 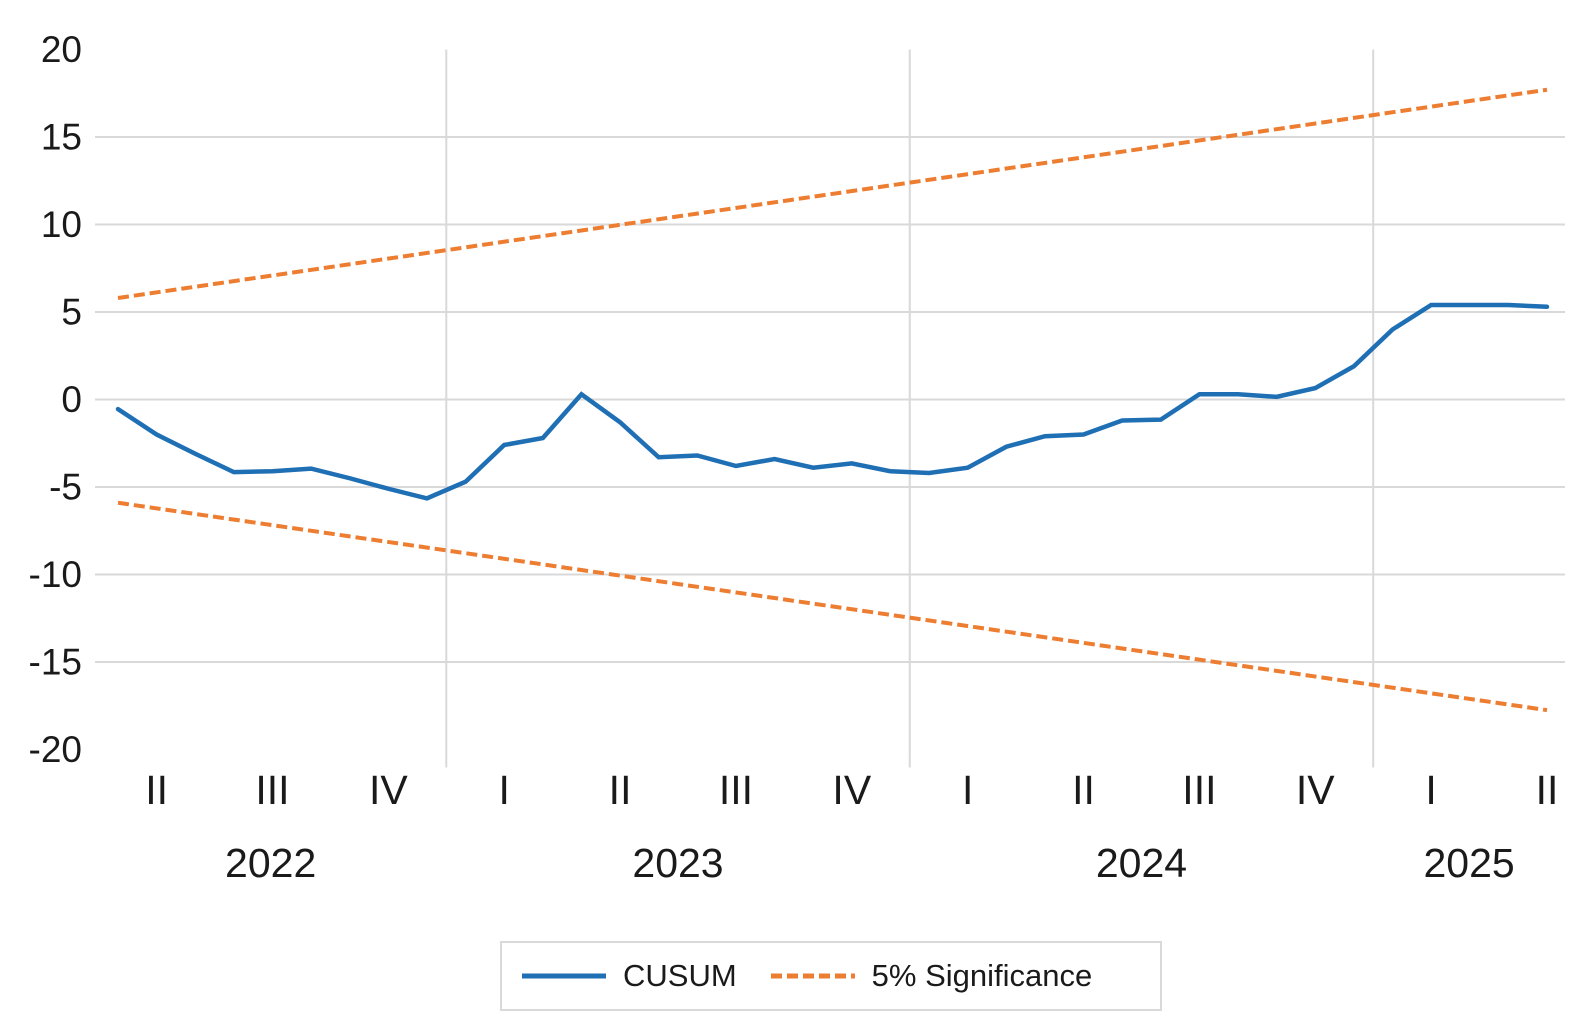 What do you see at coordinates (71, 399) in the screenshot?
I see `y-axis-tick-label: 0` at bounding box center [71, 399].